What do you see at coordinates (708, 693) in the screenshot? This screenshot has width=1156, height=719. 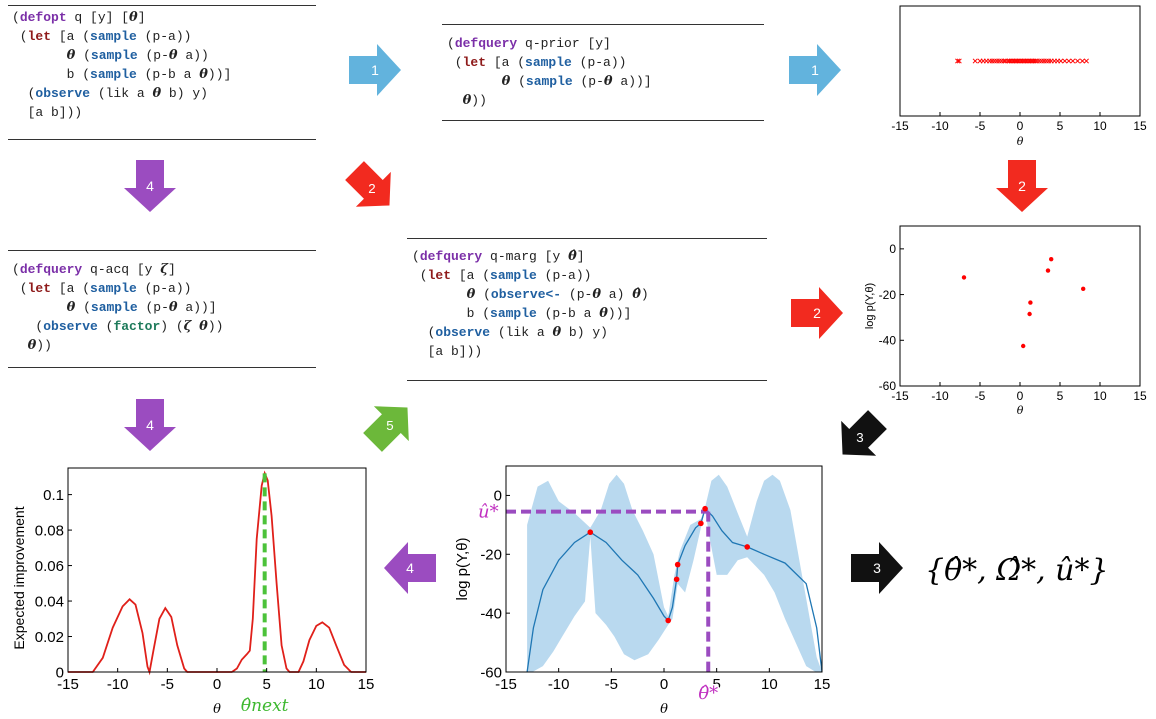 I see `optimum-theta-label: θ̂*` at bounding box center [708, 693].